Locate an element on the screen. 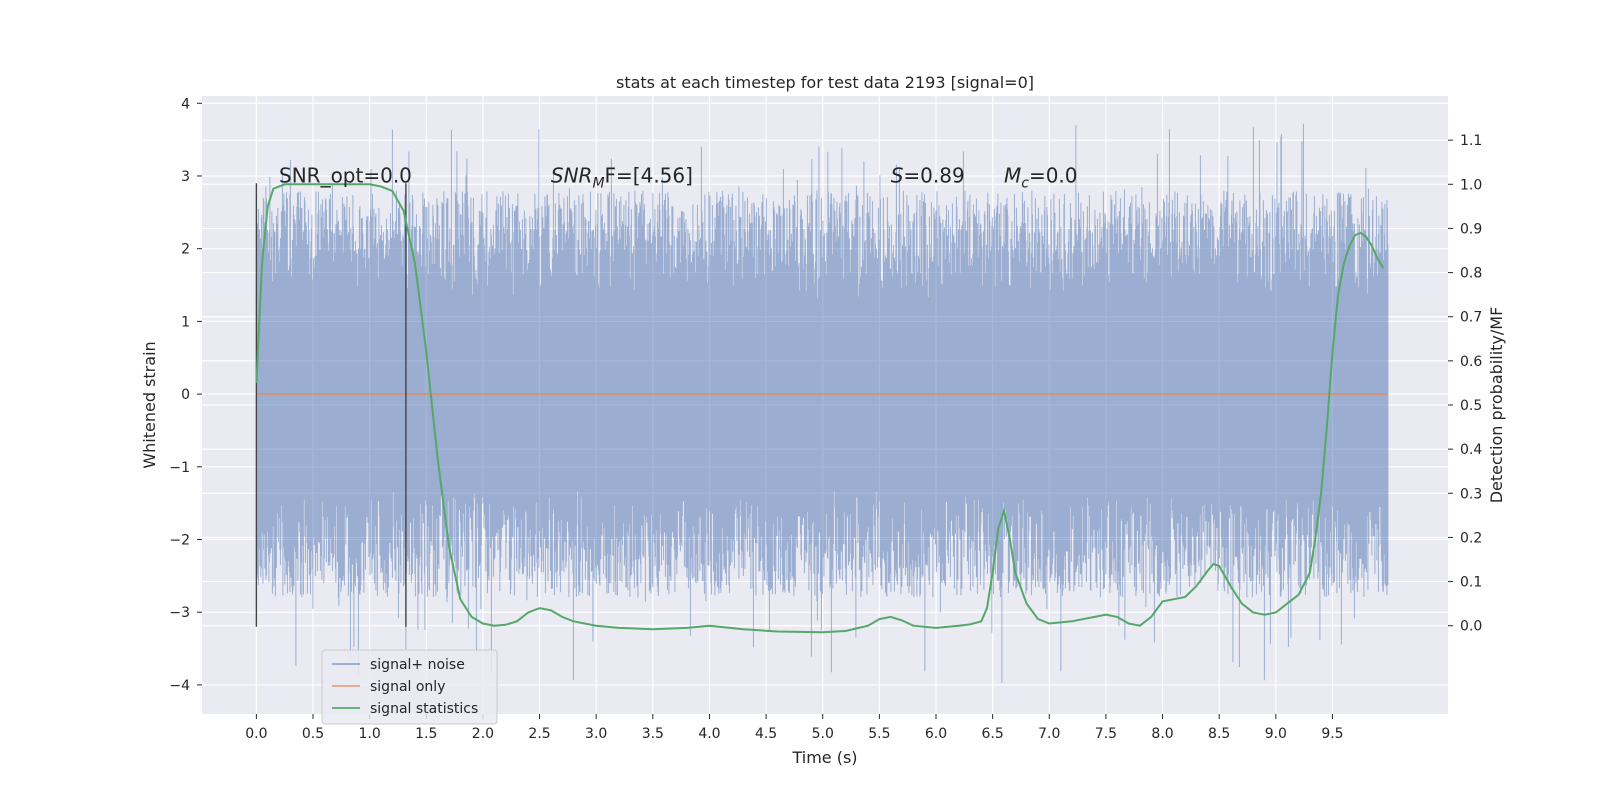  y2-tick-label: 0.6 is located at coordinates (1471, 362).